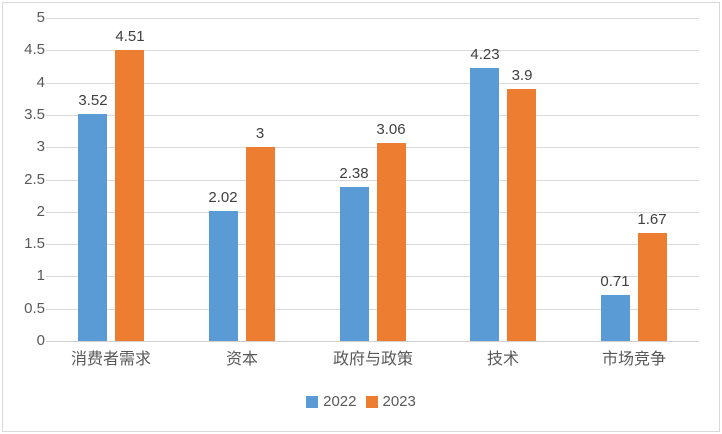 This screenshot has width=722, height=434. Describe the element at coordinates (34, 179) in the screenshot. I see `y-axis-tick-label: 2.5` at that location.